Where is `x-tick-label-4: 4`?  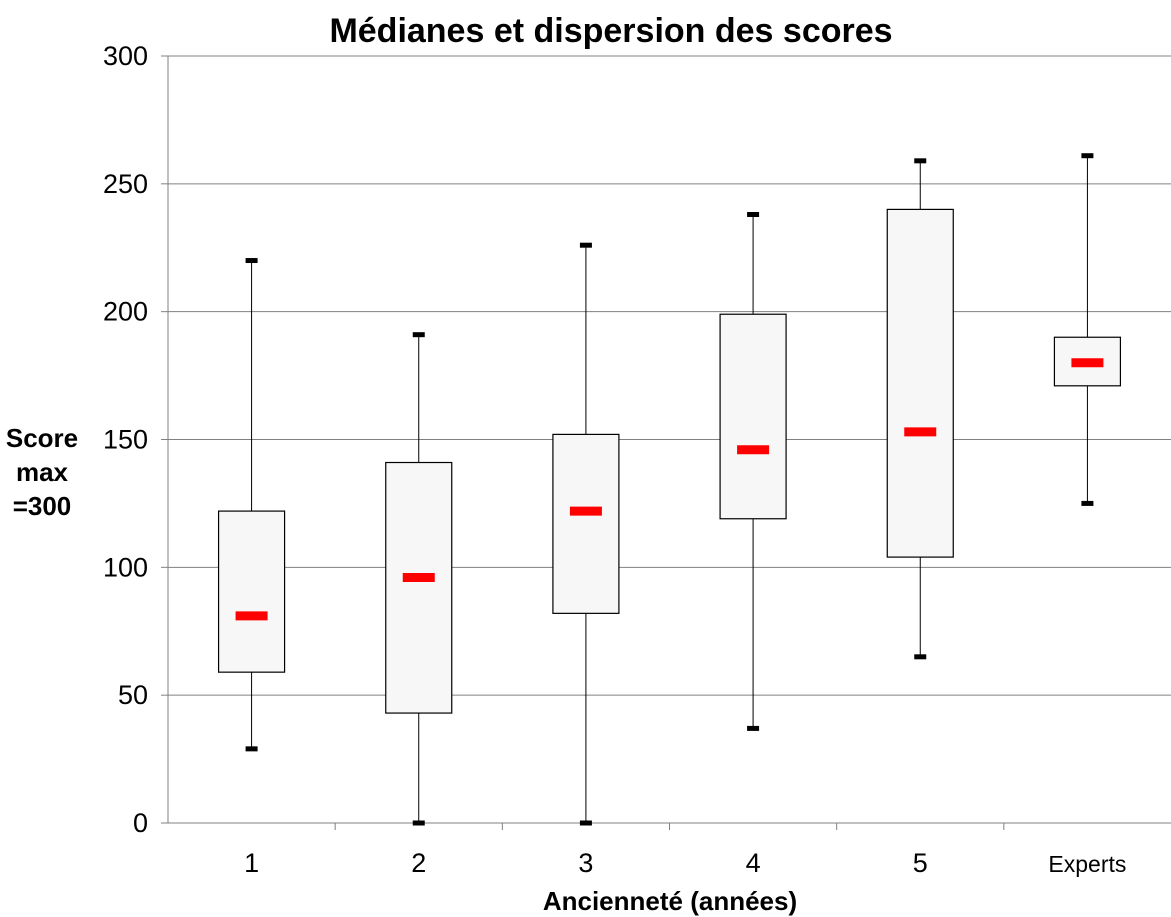
x-tick-label-4: 4 is located at coordinates (753, 863).